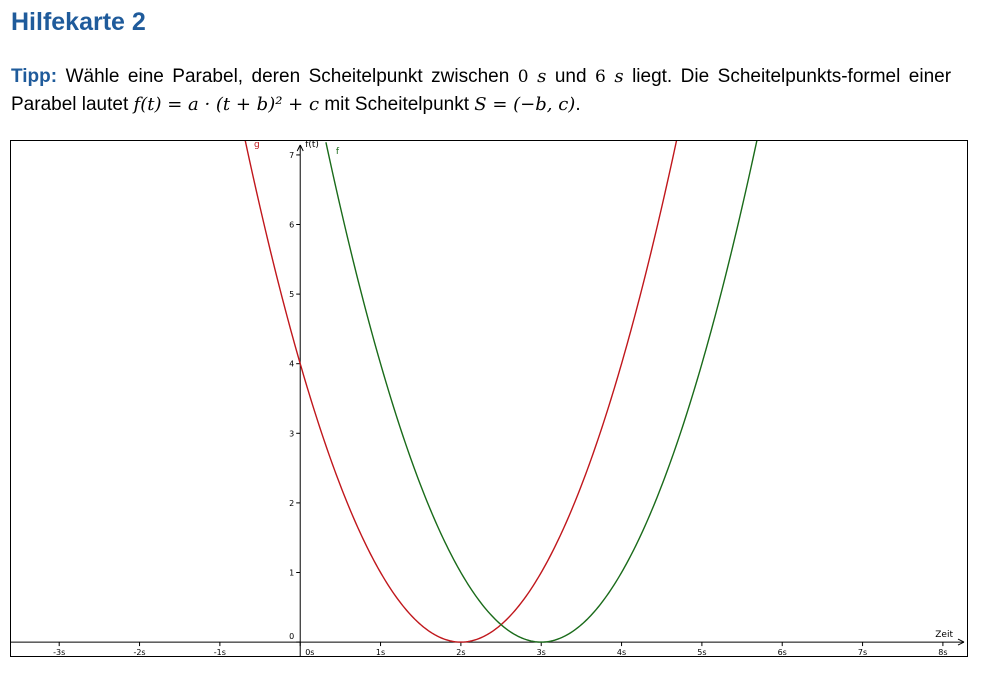  Describe the element at coordinates (34, 76) in the screenshot. I see `tip-label: Tipp:` at that location.